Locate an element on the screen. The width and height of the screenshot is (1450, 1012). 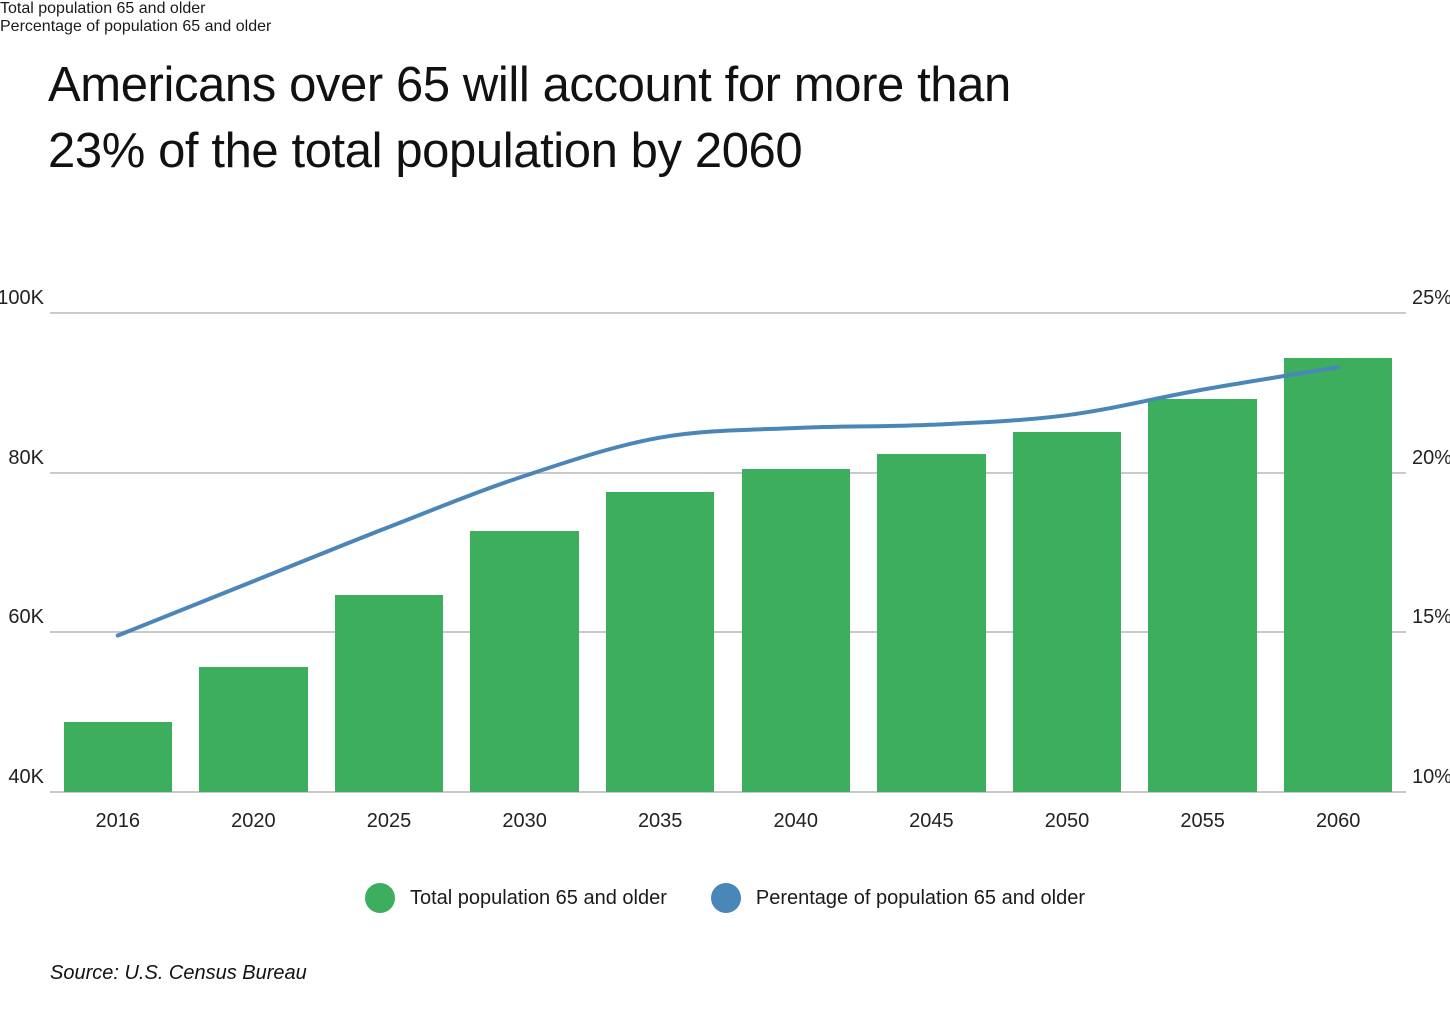
bar-2060 is located at coordinates (1338, 574).